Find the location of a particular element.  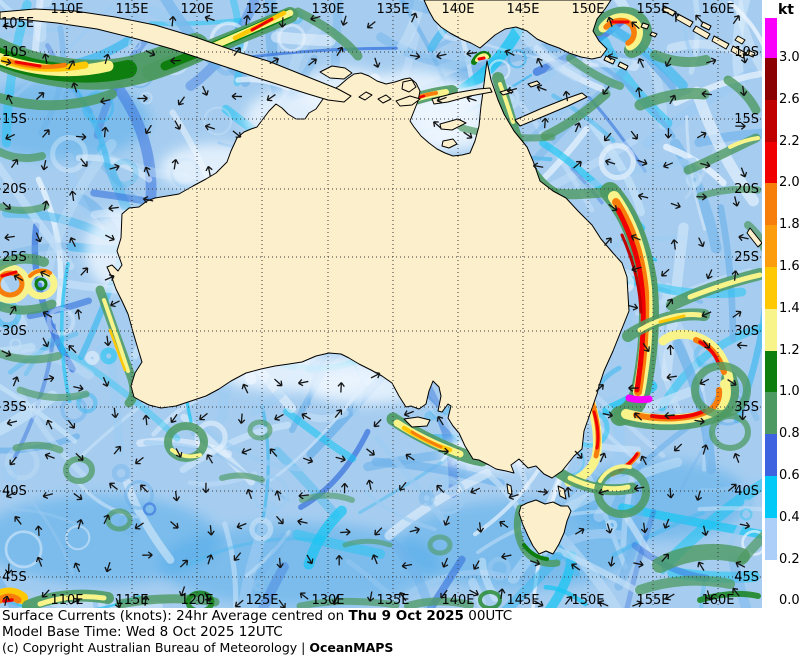

lon-label-top: 160E is located at coordinates (717, 9).